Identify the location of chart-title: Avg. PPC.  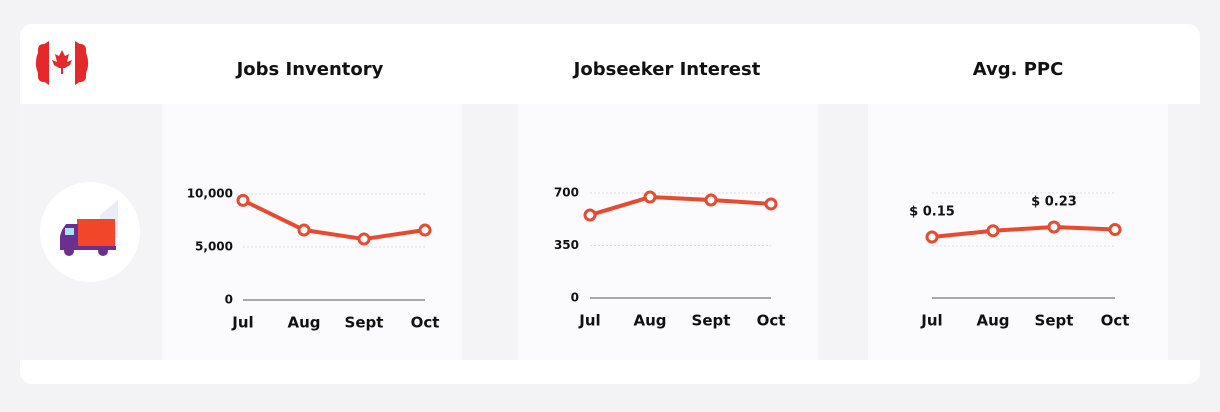
(1018, 69).